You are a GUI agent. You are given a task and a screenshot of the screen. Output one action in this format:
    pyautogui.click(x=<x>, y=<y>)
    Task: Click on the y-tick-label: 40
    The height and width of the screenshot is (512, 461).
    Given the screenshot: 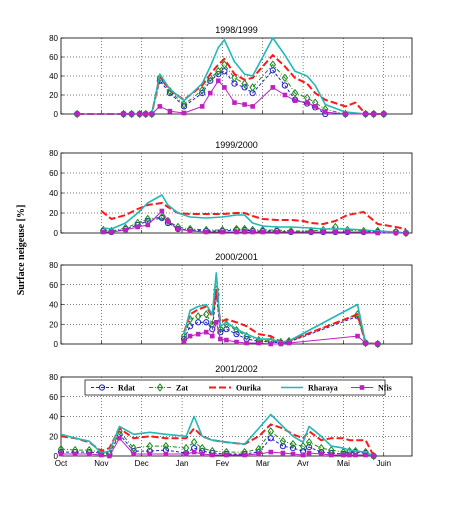 What is the action you would take?
    pyautogui.click(x=53, y=305)
    